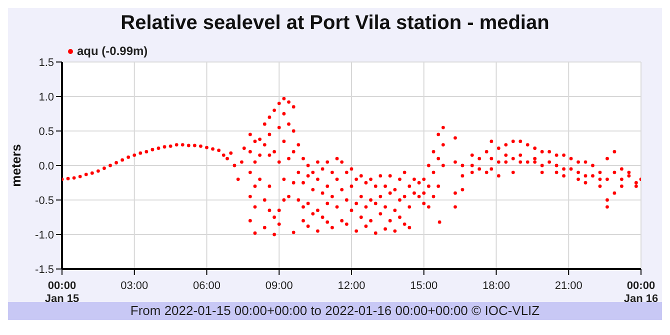 Image resolution: width=670 pixels, height=335 pixels. I want to click on x-tick-label: 12:00, so click(352, 286).